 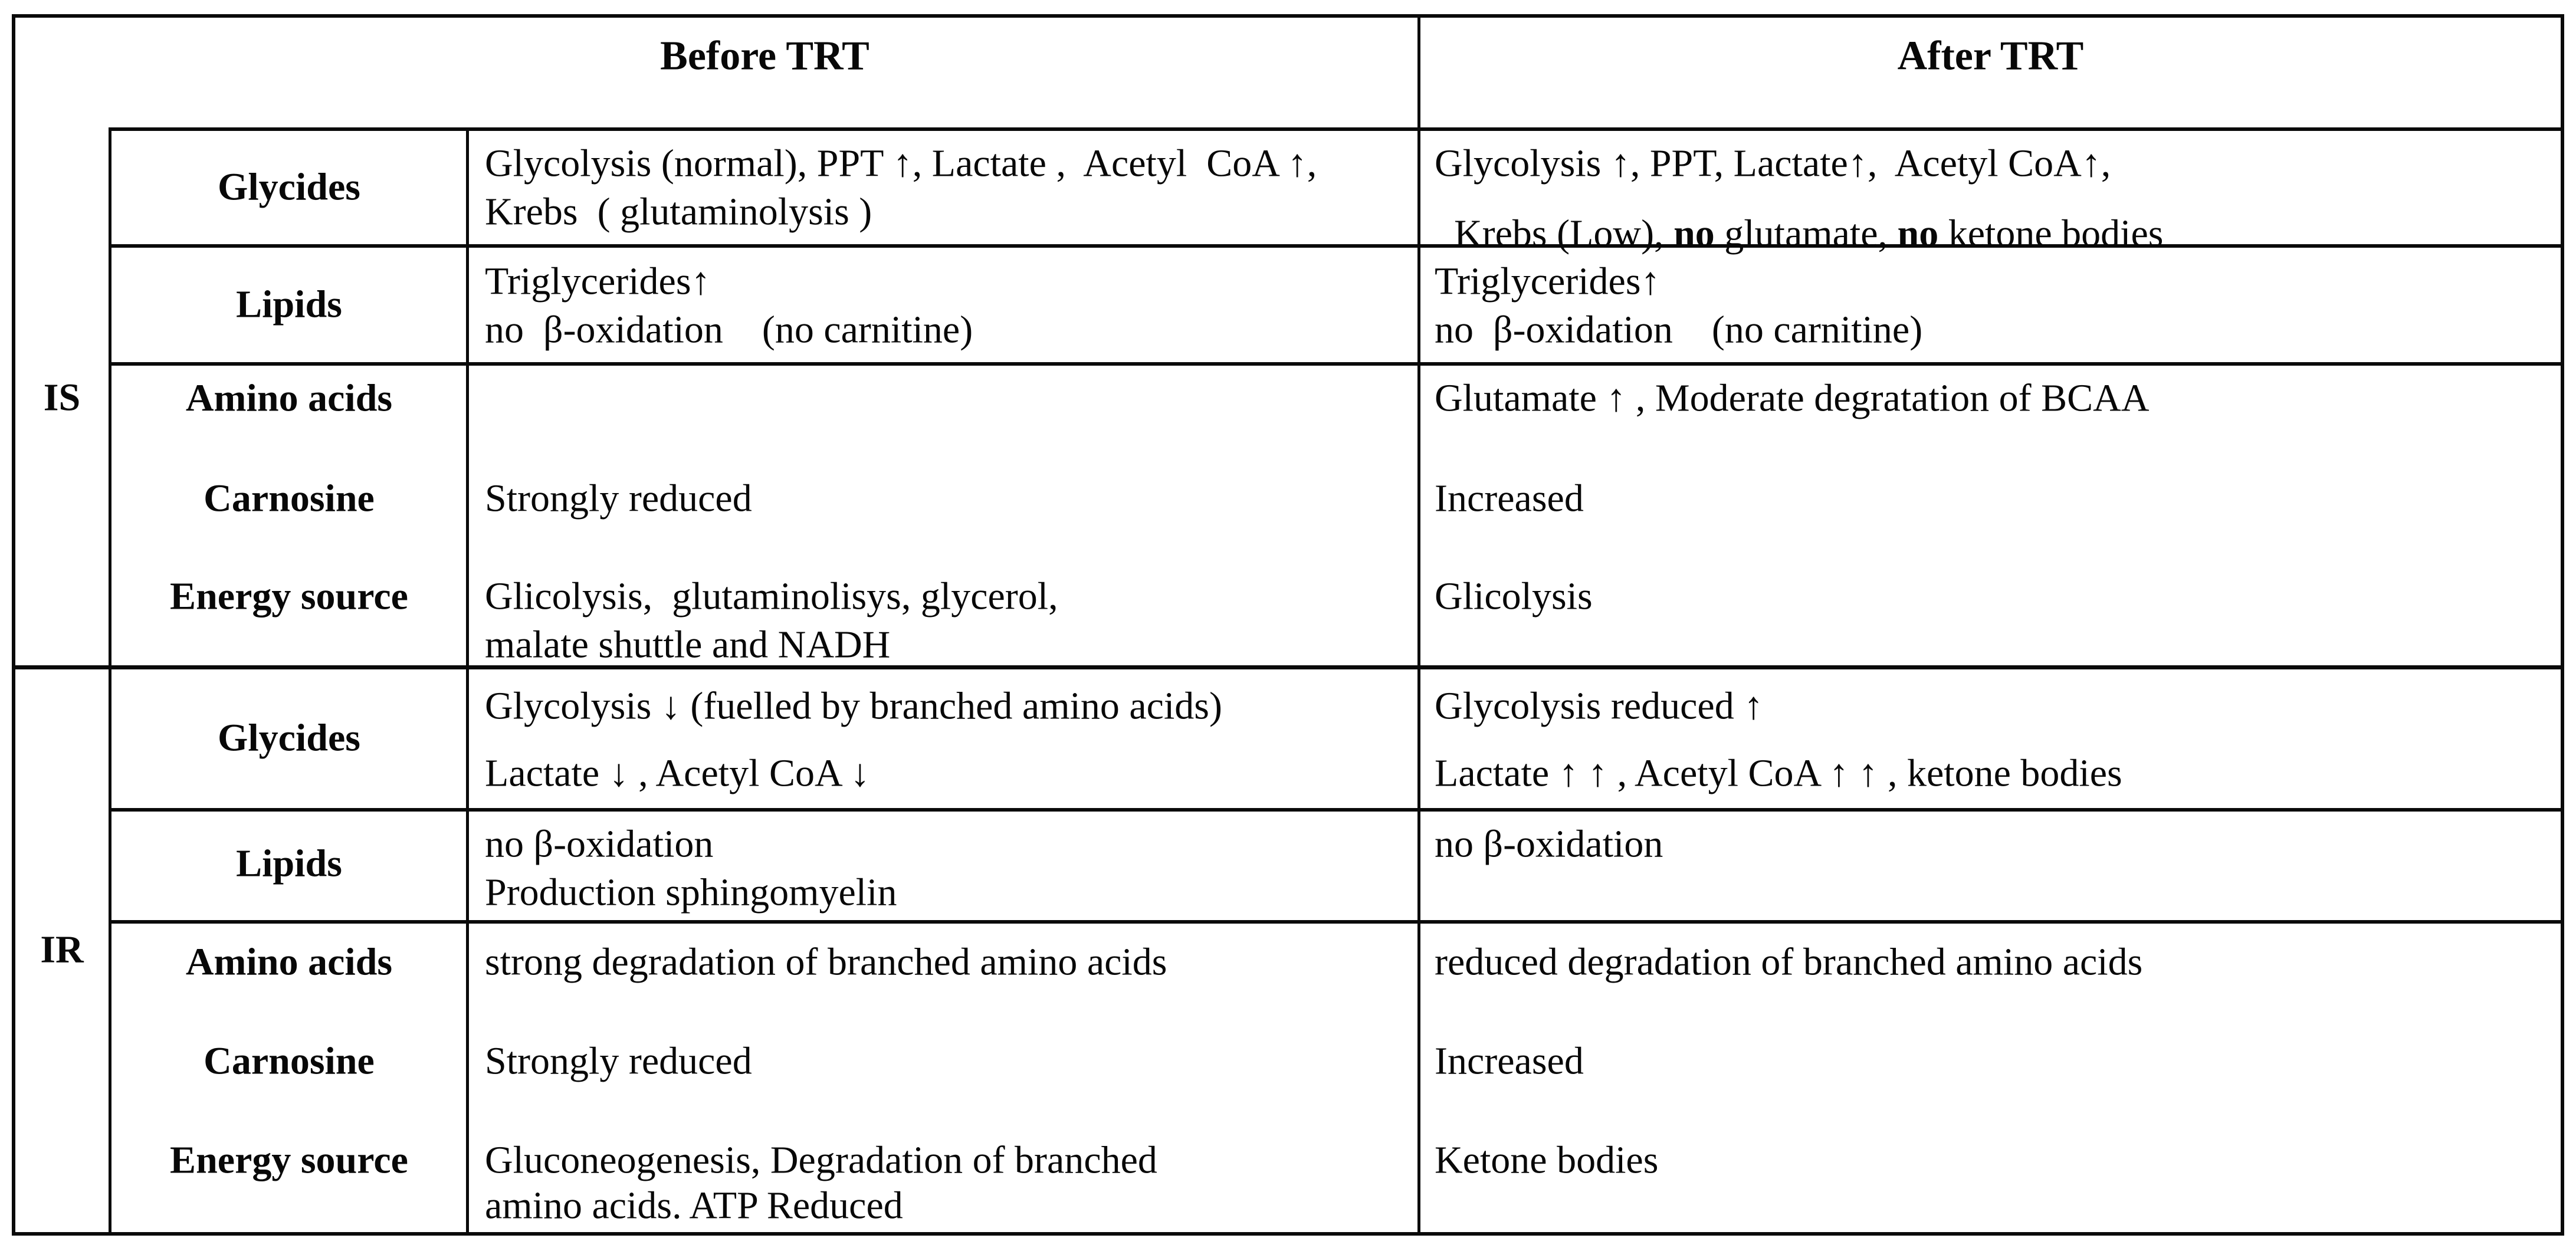 What do you see at coordinates (1548, 281) in the screenshot?
I see `cell-is-lipids-after-line1: Triglycerides↑` at bounding box center [1548, 281].